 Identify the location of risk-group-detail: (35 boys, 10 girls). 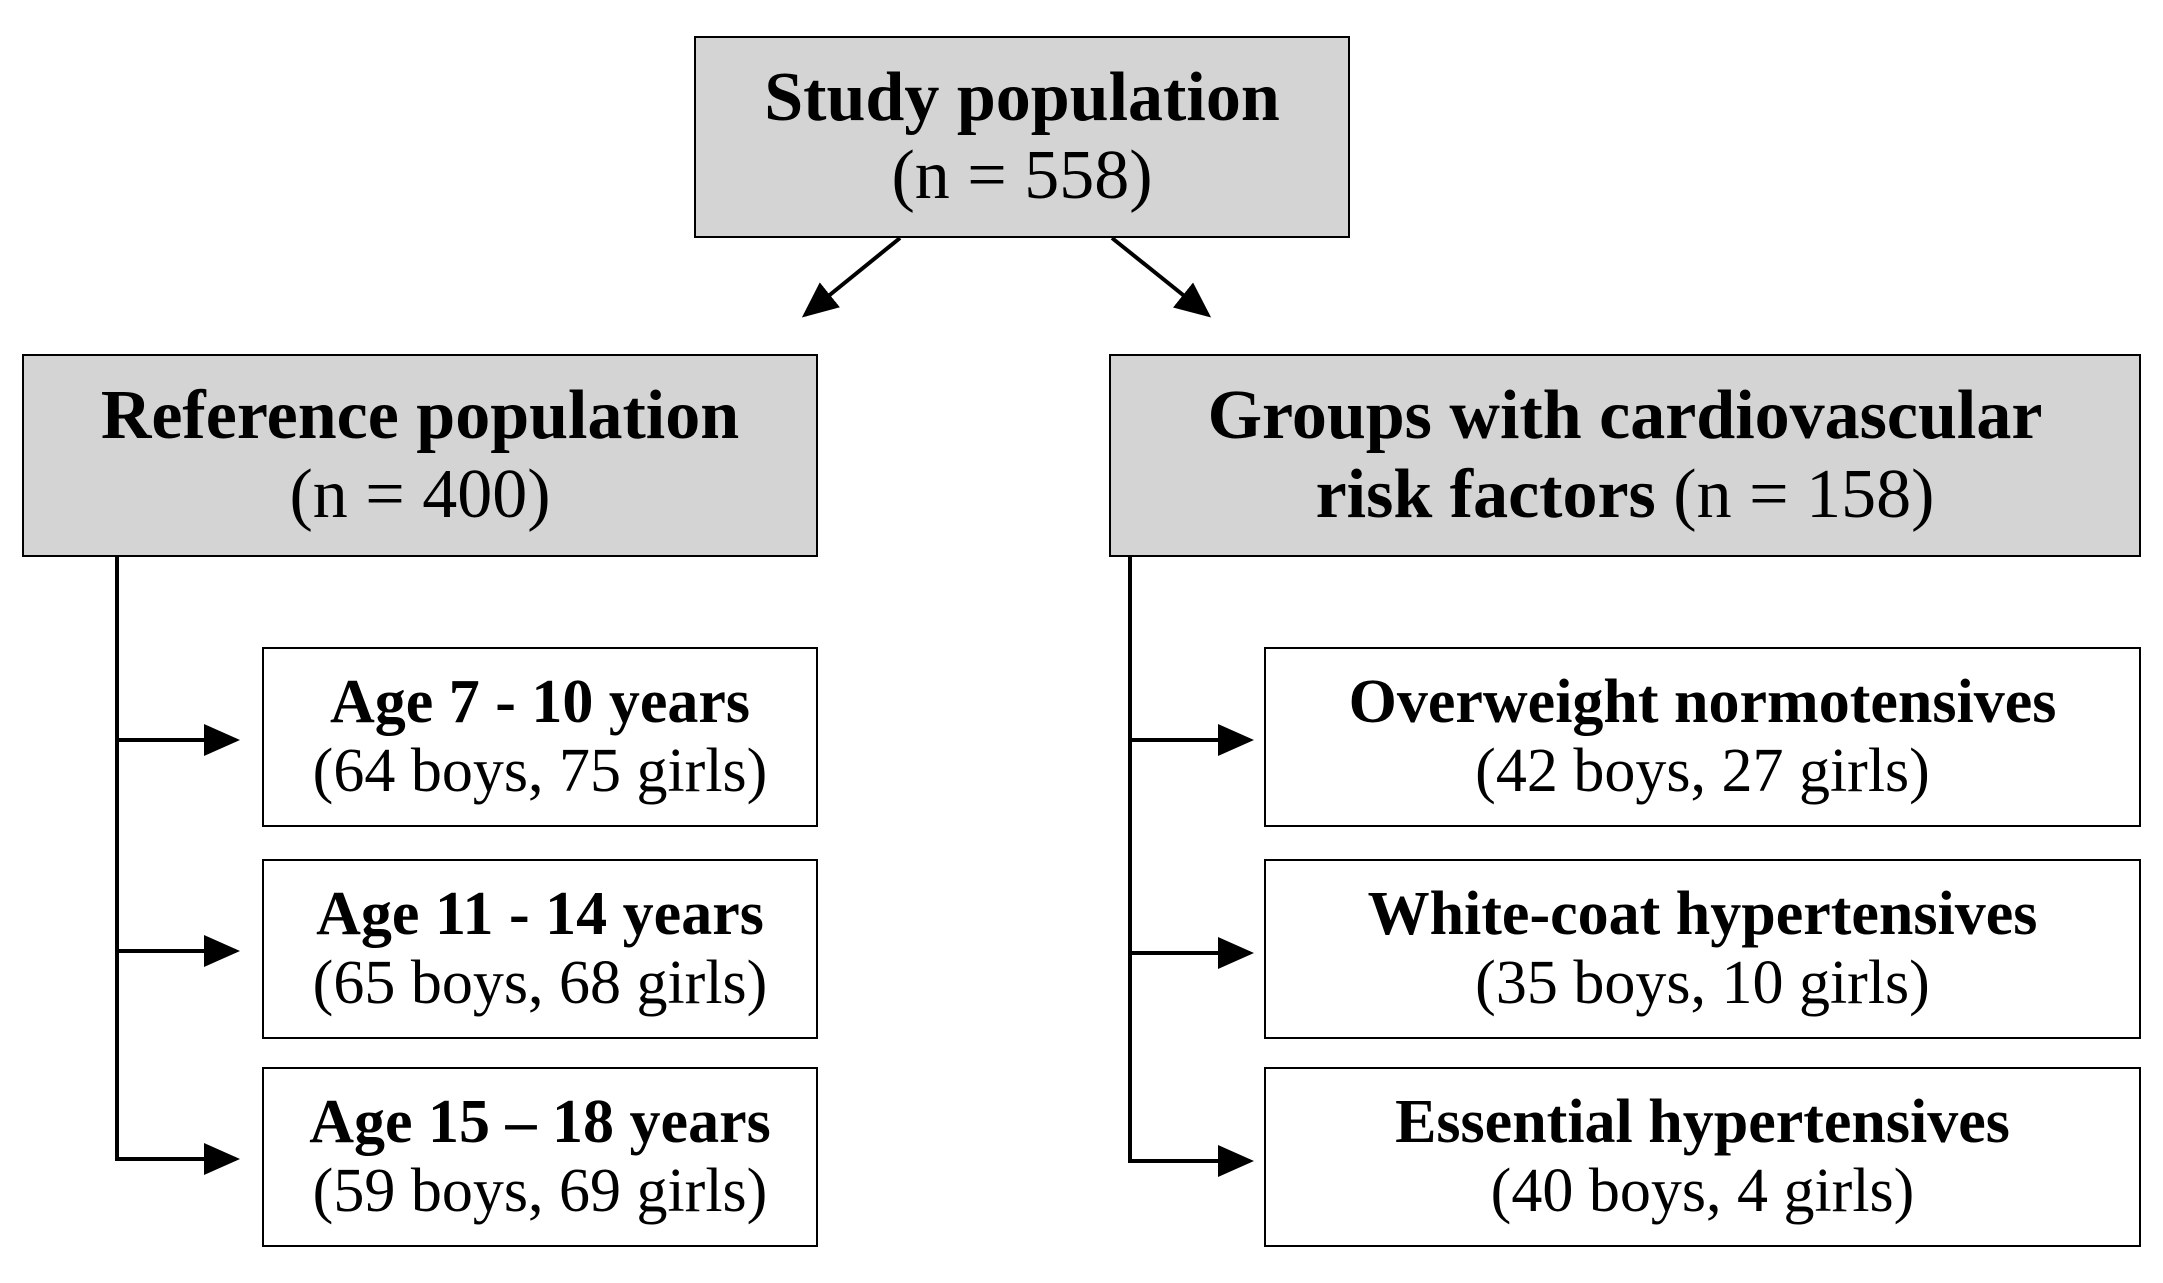
(1702, 983).